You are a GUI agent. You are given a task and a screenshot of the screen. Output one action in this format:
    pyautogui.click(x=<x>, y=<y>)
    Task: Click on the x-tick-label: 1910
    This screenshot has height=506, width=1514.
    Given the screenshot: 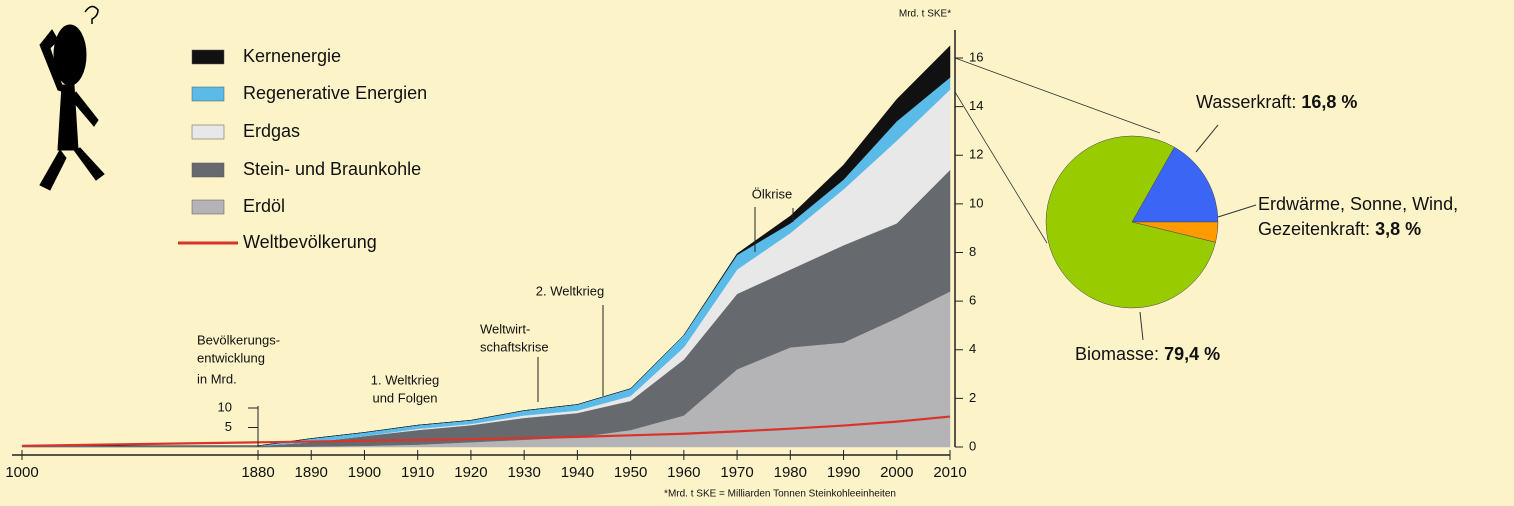 What is the action you would take?
    pyautogui.click(x=417, y=472)
    